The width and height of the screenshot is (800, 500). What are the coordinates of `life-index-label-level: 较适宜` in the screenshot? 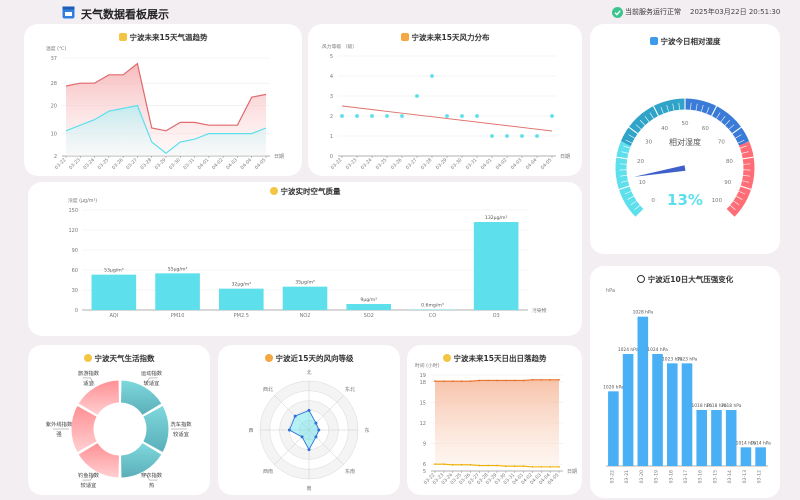 It's located at (89, 485).